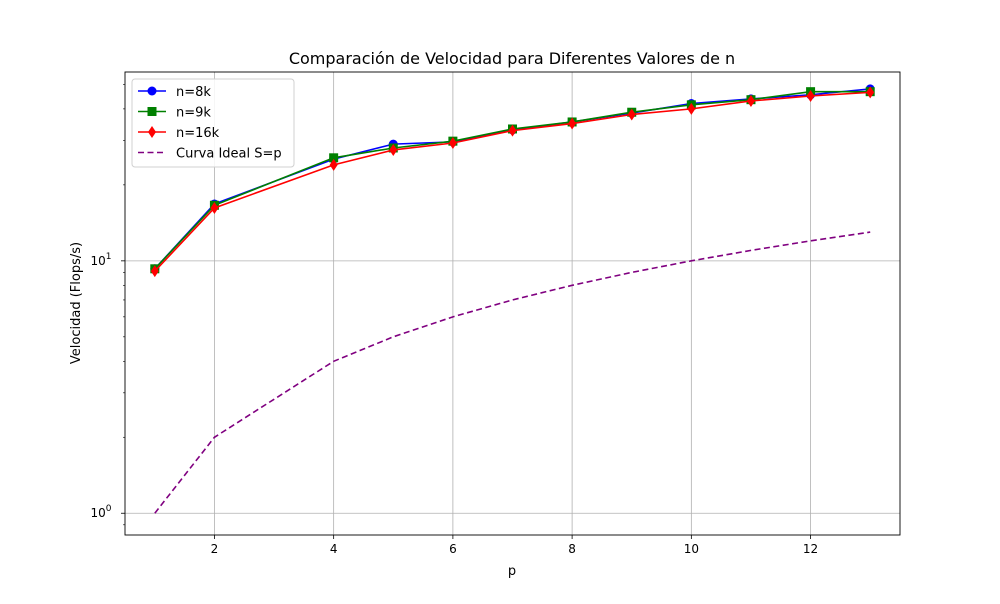 This screenshot has height=604, width=1000. I want to click on legend: n=8k n=9k n=16k Curva Ideal S=p, so click(213, 123).